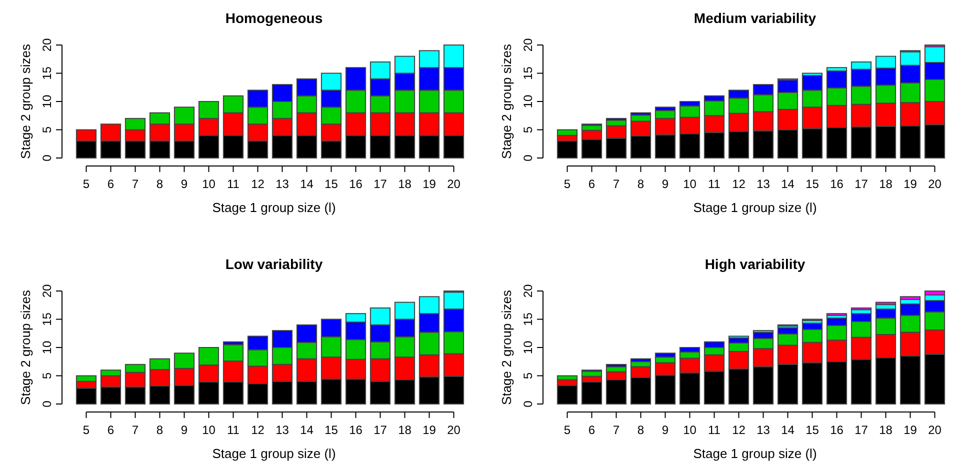 The width and height of the screenshot is (962, 472). What do you see at coordinates (274, 264) in the screenshot?
I see `chart-title: Low variability` at bounding box center [274, 264].